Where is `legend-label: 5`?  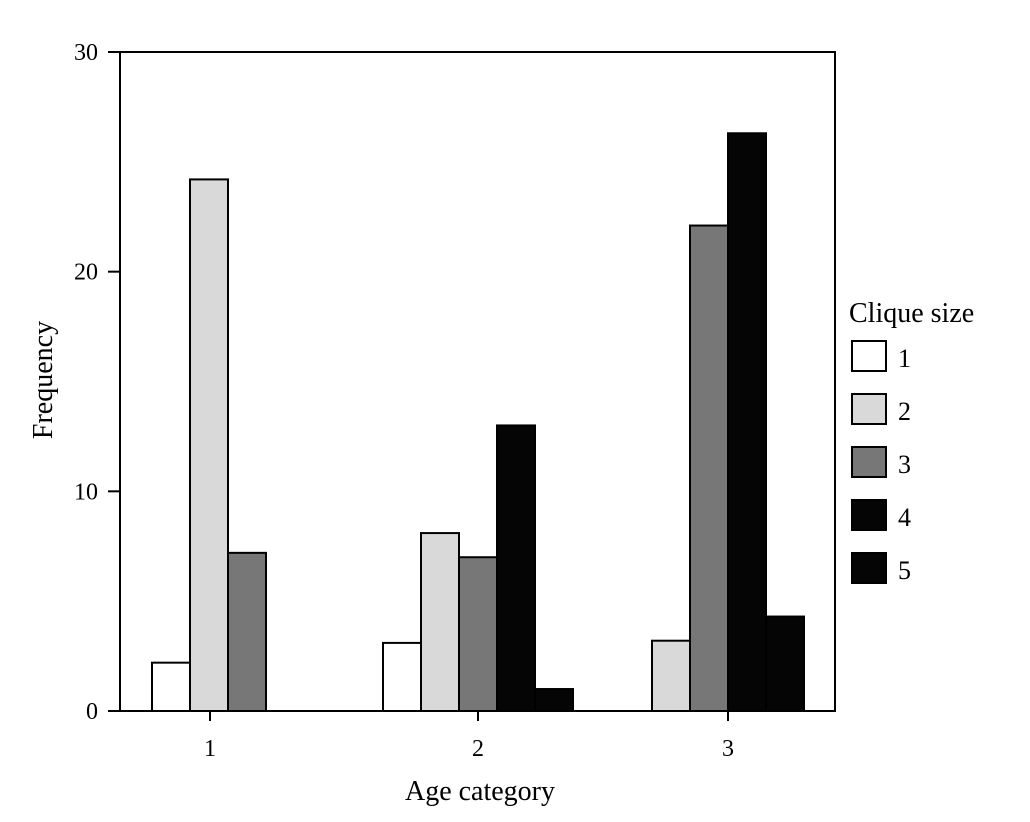 legend-label: 5 is located at coordinates (904, 570).